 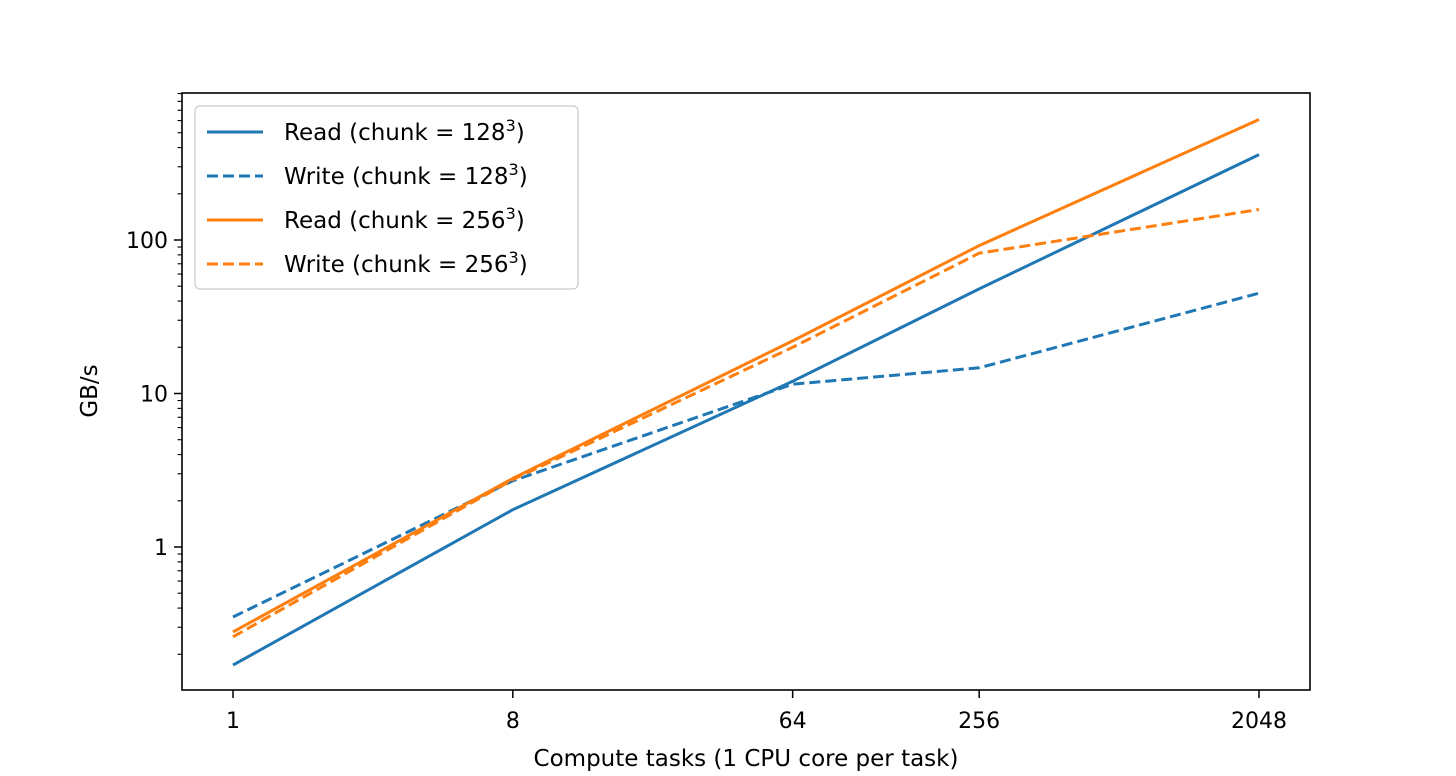 I want to click on x-tick-label: 64, so click(x=793, y=721).